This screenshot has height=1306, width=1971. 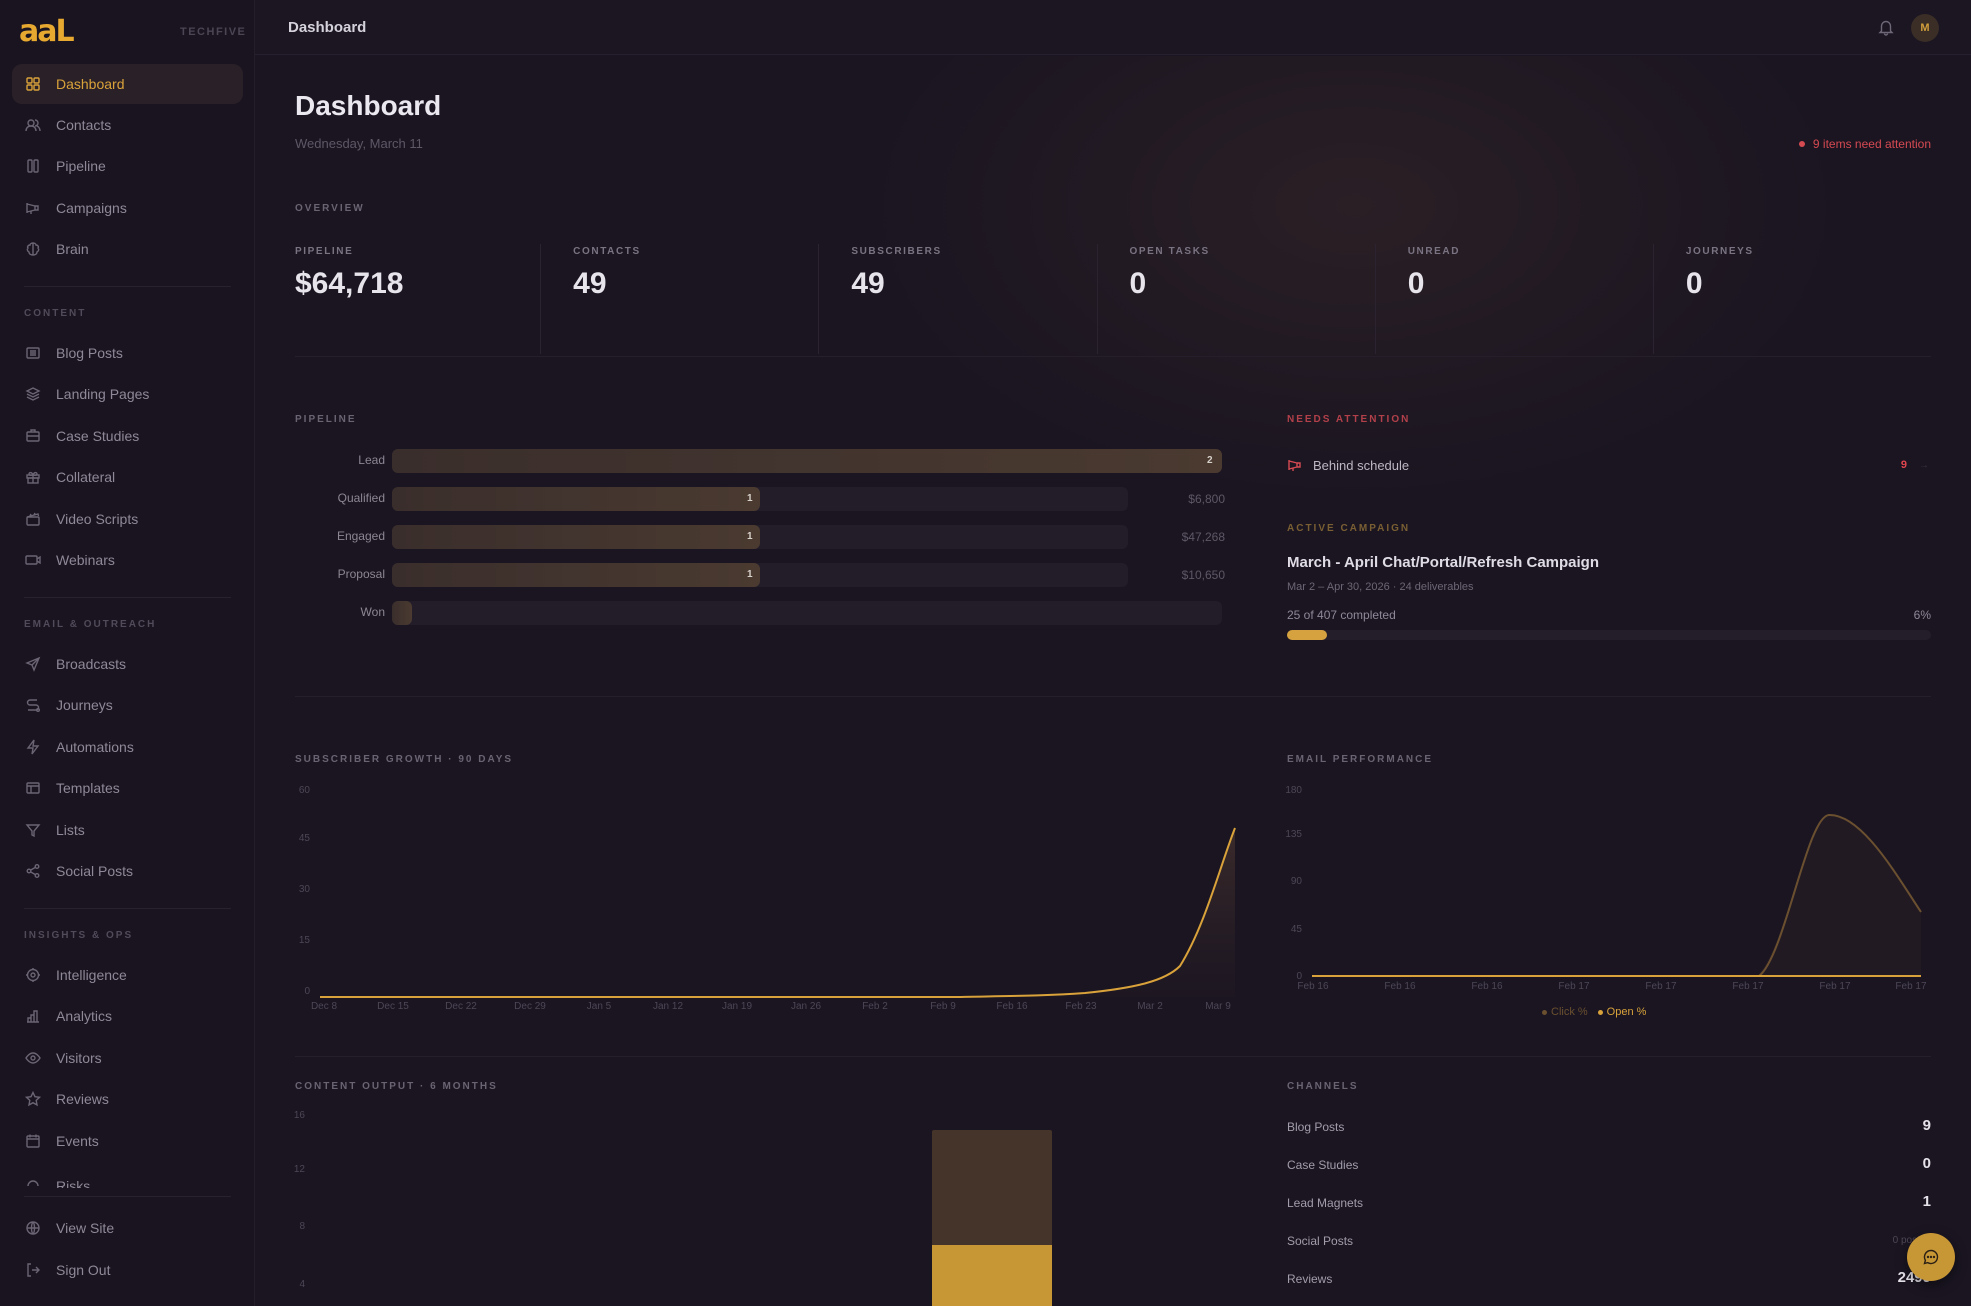 I want to click on content-output-label: CONTENT OUTPUT · 6 MONTHS, so click(x=396, y=1086).